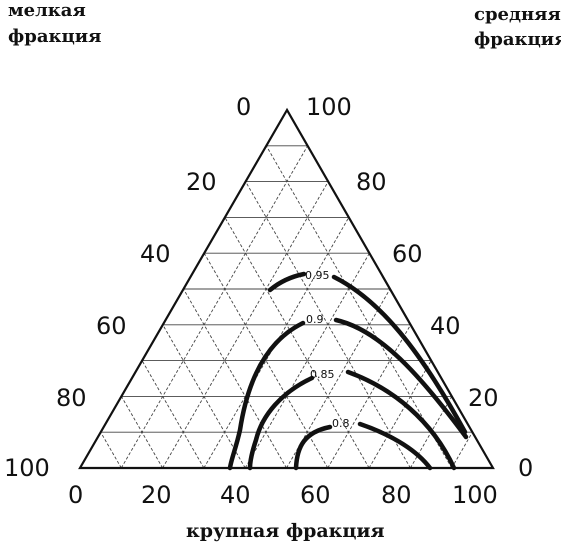 The width and height of the screenshot is (561, 551). Describe the element at coordinates (315, 319) in the screenshot. I see `contour-label-09: 0.9` at that location.